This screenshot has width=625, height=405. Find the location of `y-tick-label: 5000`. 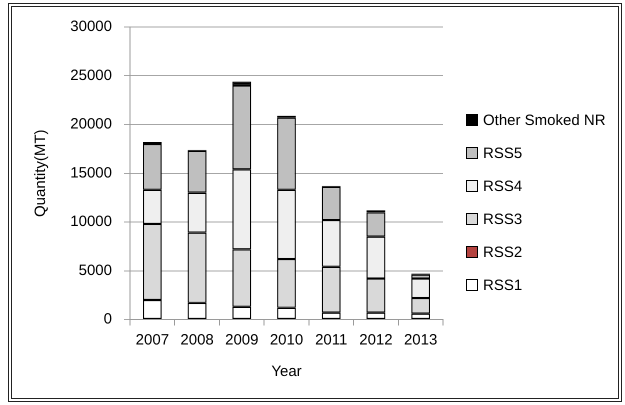

y-tick-label: 5000 is located at coordinates (95, 270).